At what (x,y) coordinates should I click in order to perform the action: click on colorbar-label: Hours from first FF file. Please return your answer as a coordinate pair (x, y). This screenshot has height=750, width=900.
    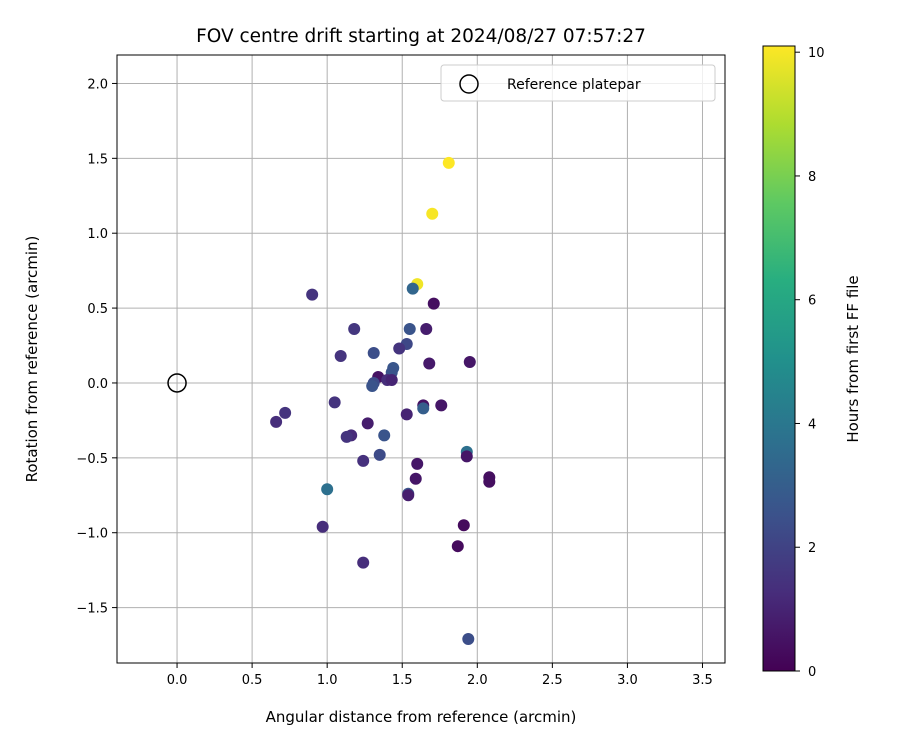
    Looking at the image, I should click on (853, 358).